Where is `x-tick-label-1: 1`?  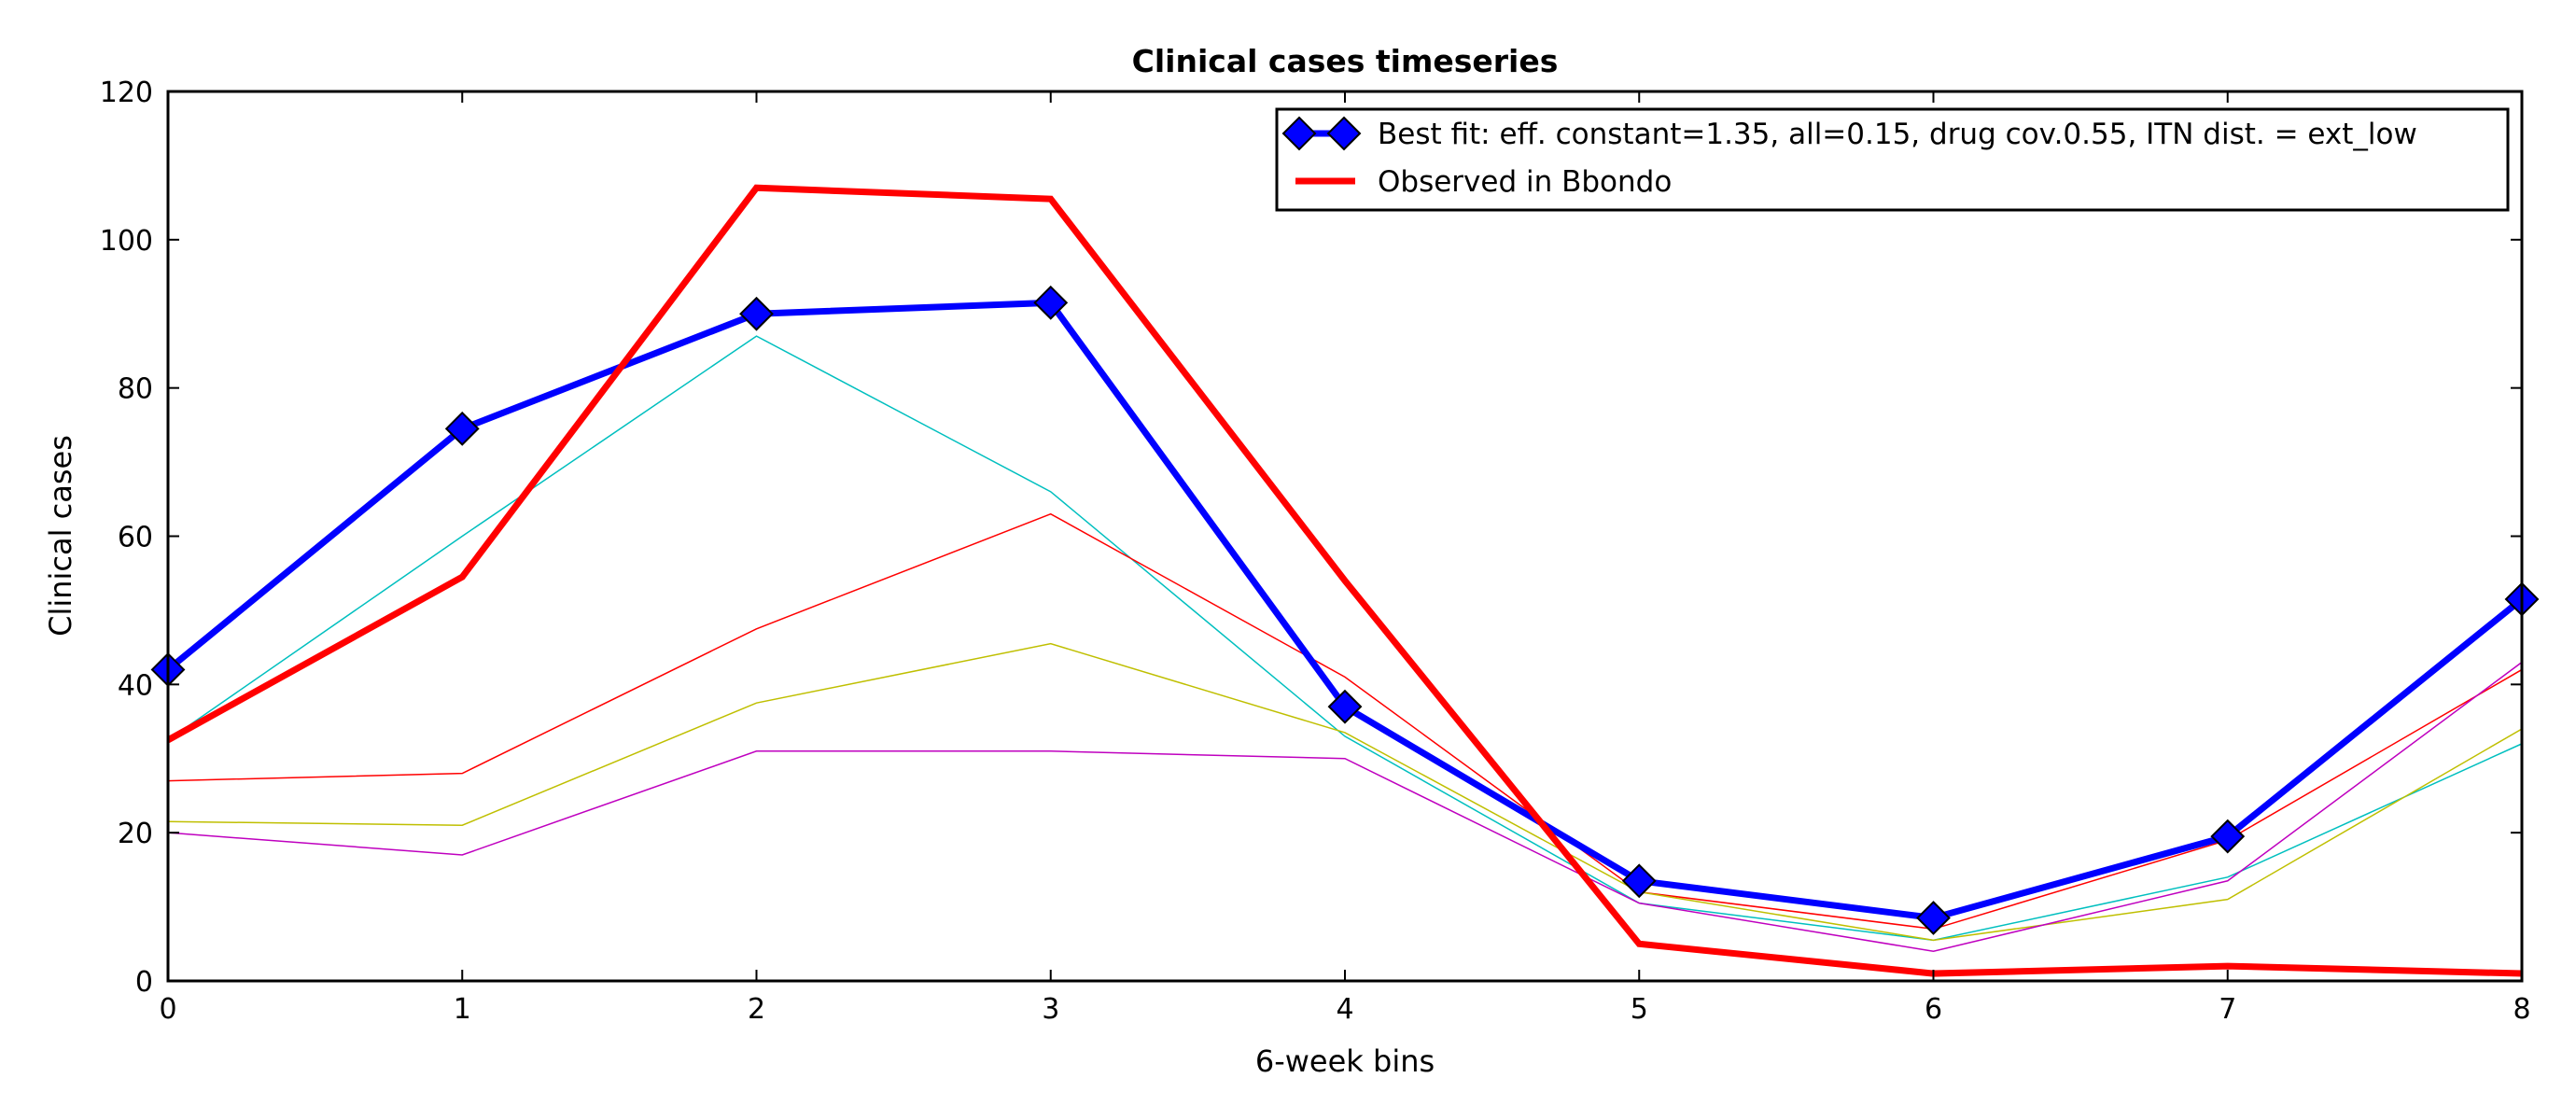
x-tick-label-1: 1 is located at coordinates (462, 1009).